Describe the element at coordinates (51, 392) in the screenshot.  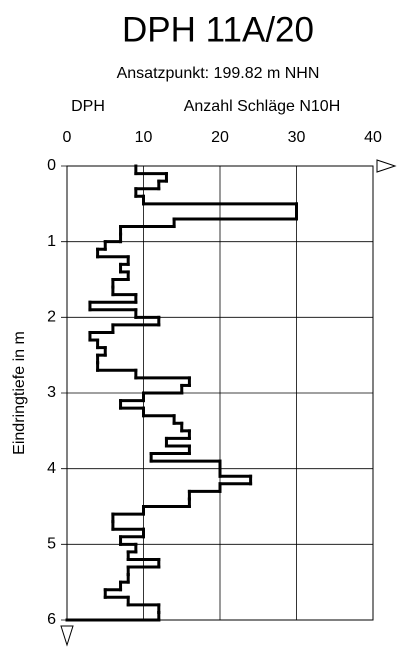
I see `y-tick-label: 3` at that location.